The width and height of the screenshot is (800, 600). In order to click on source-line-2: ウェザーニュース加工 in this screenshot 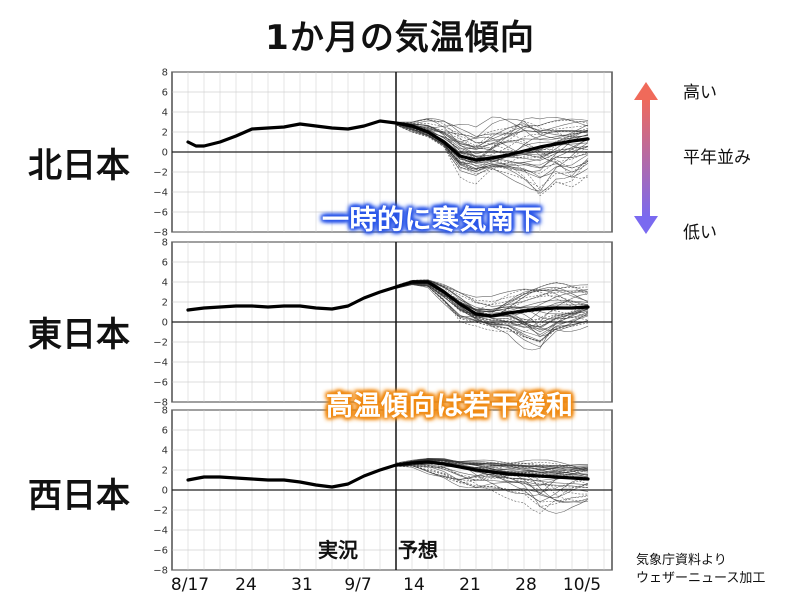, I will do `click(701, 578)`.